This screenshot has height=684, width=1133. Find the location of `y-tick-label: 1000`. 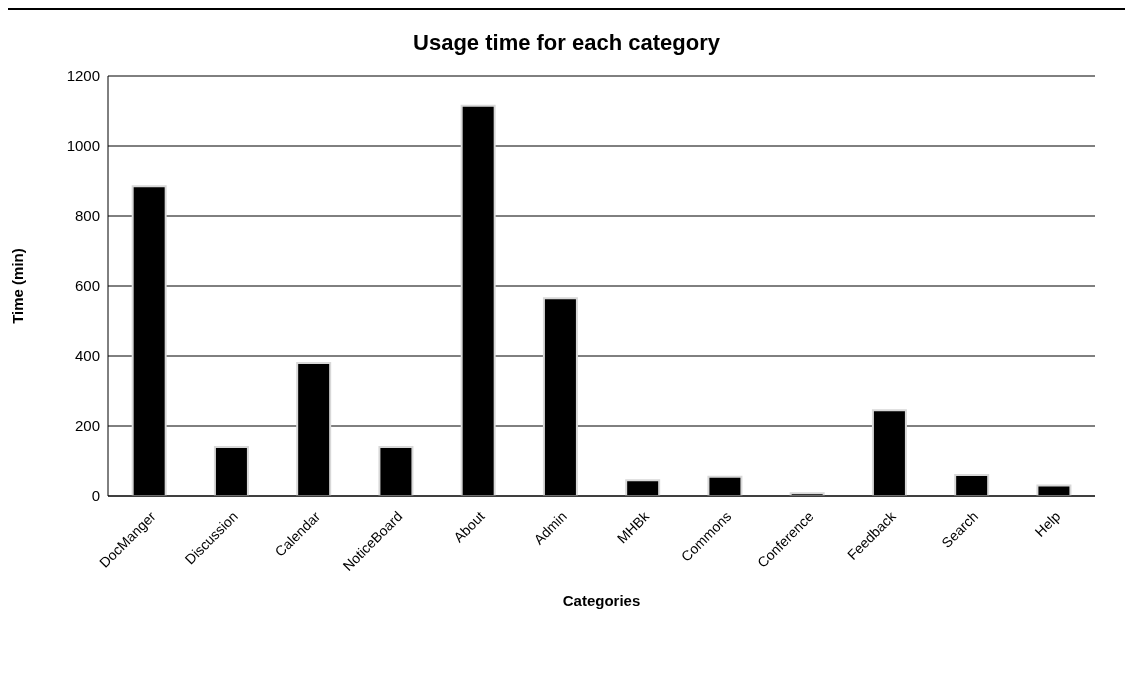

y-tick-label: 1000 is located at coordinates (83, 146).